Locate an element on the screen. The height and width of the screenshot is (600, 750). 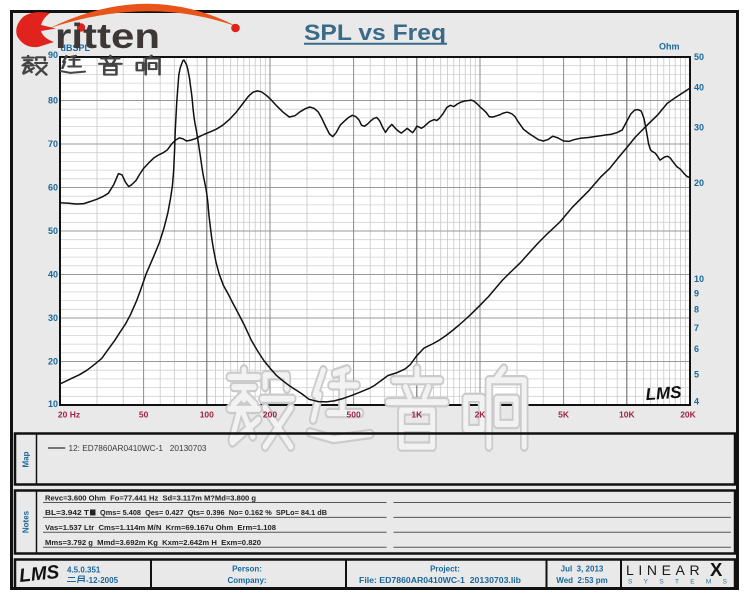
svg-text: SPL vs Freq is located at coordinates (375, 32).